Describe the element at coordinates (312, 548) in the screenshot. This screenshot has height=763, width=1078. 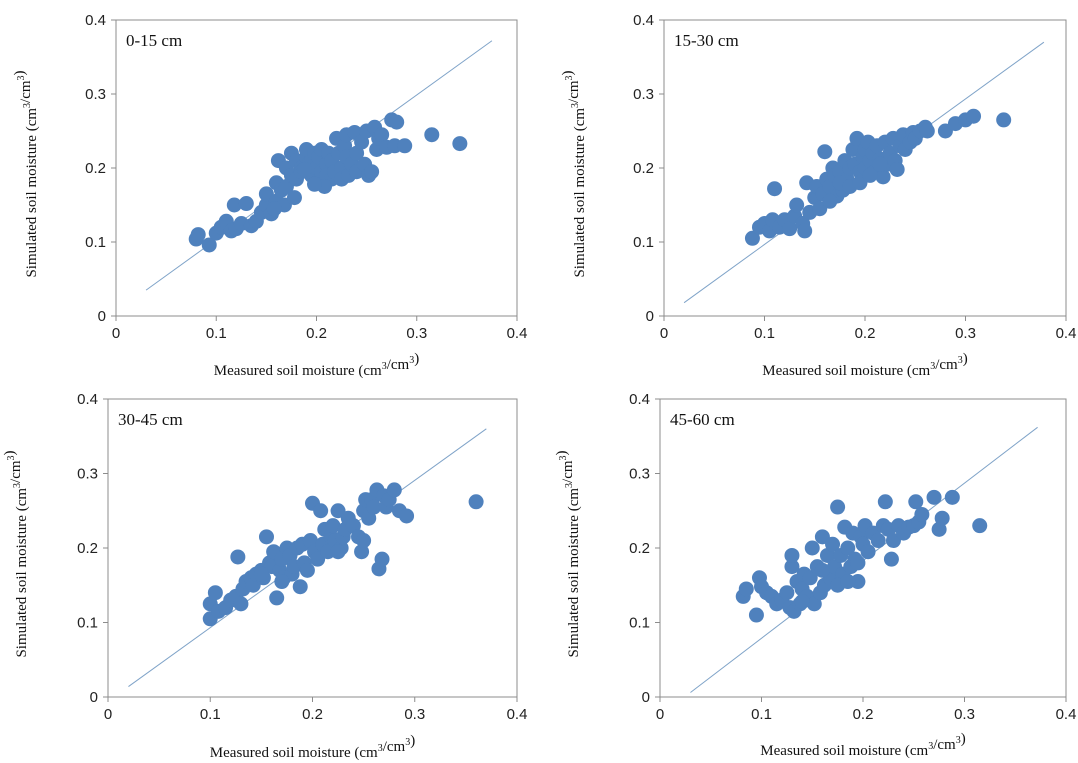
I see `plot-area` at that location.